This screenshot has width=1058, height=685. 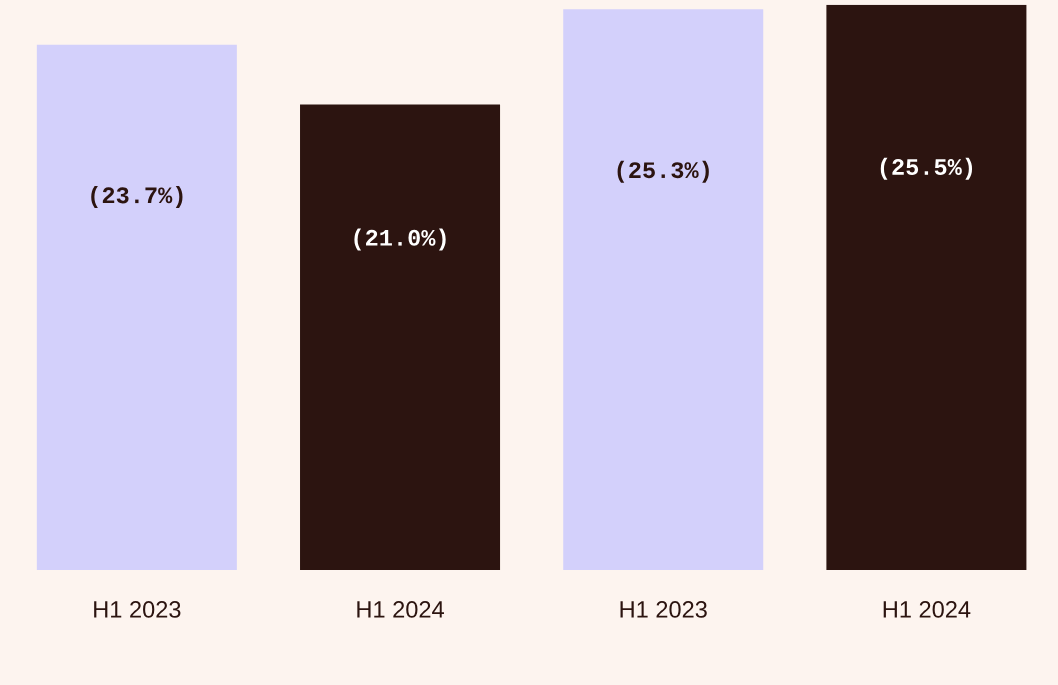 I want to click on data-label: (25.3%), so click(x=663, y=171).